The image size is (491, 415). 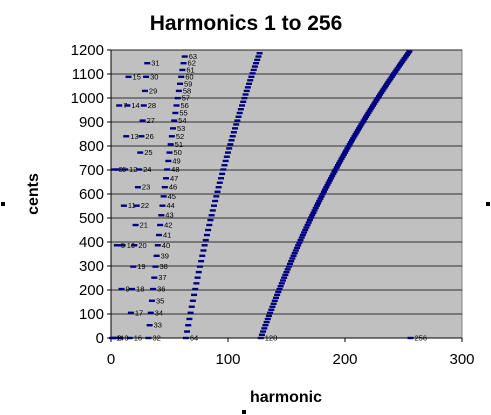 What do you see at coordinates (488, 204) in the screenshot?
I see `selection-handle-right` at bounding box center [488, 204].